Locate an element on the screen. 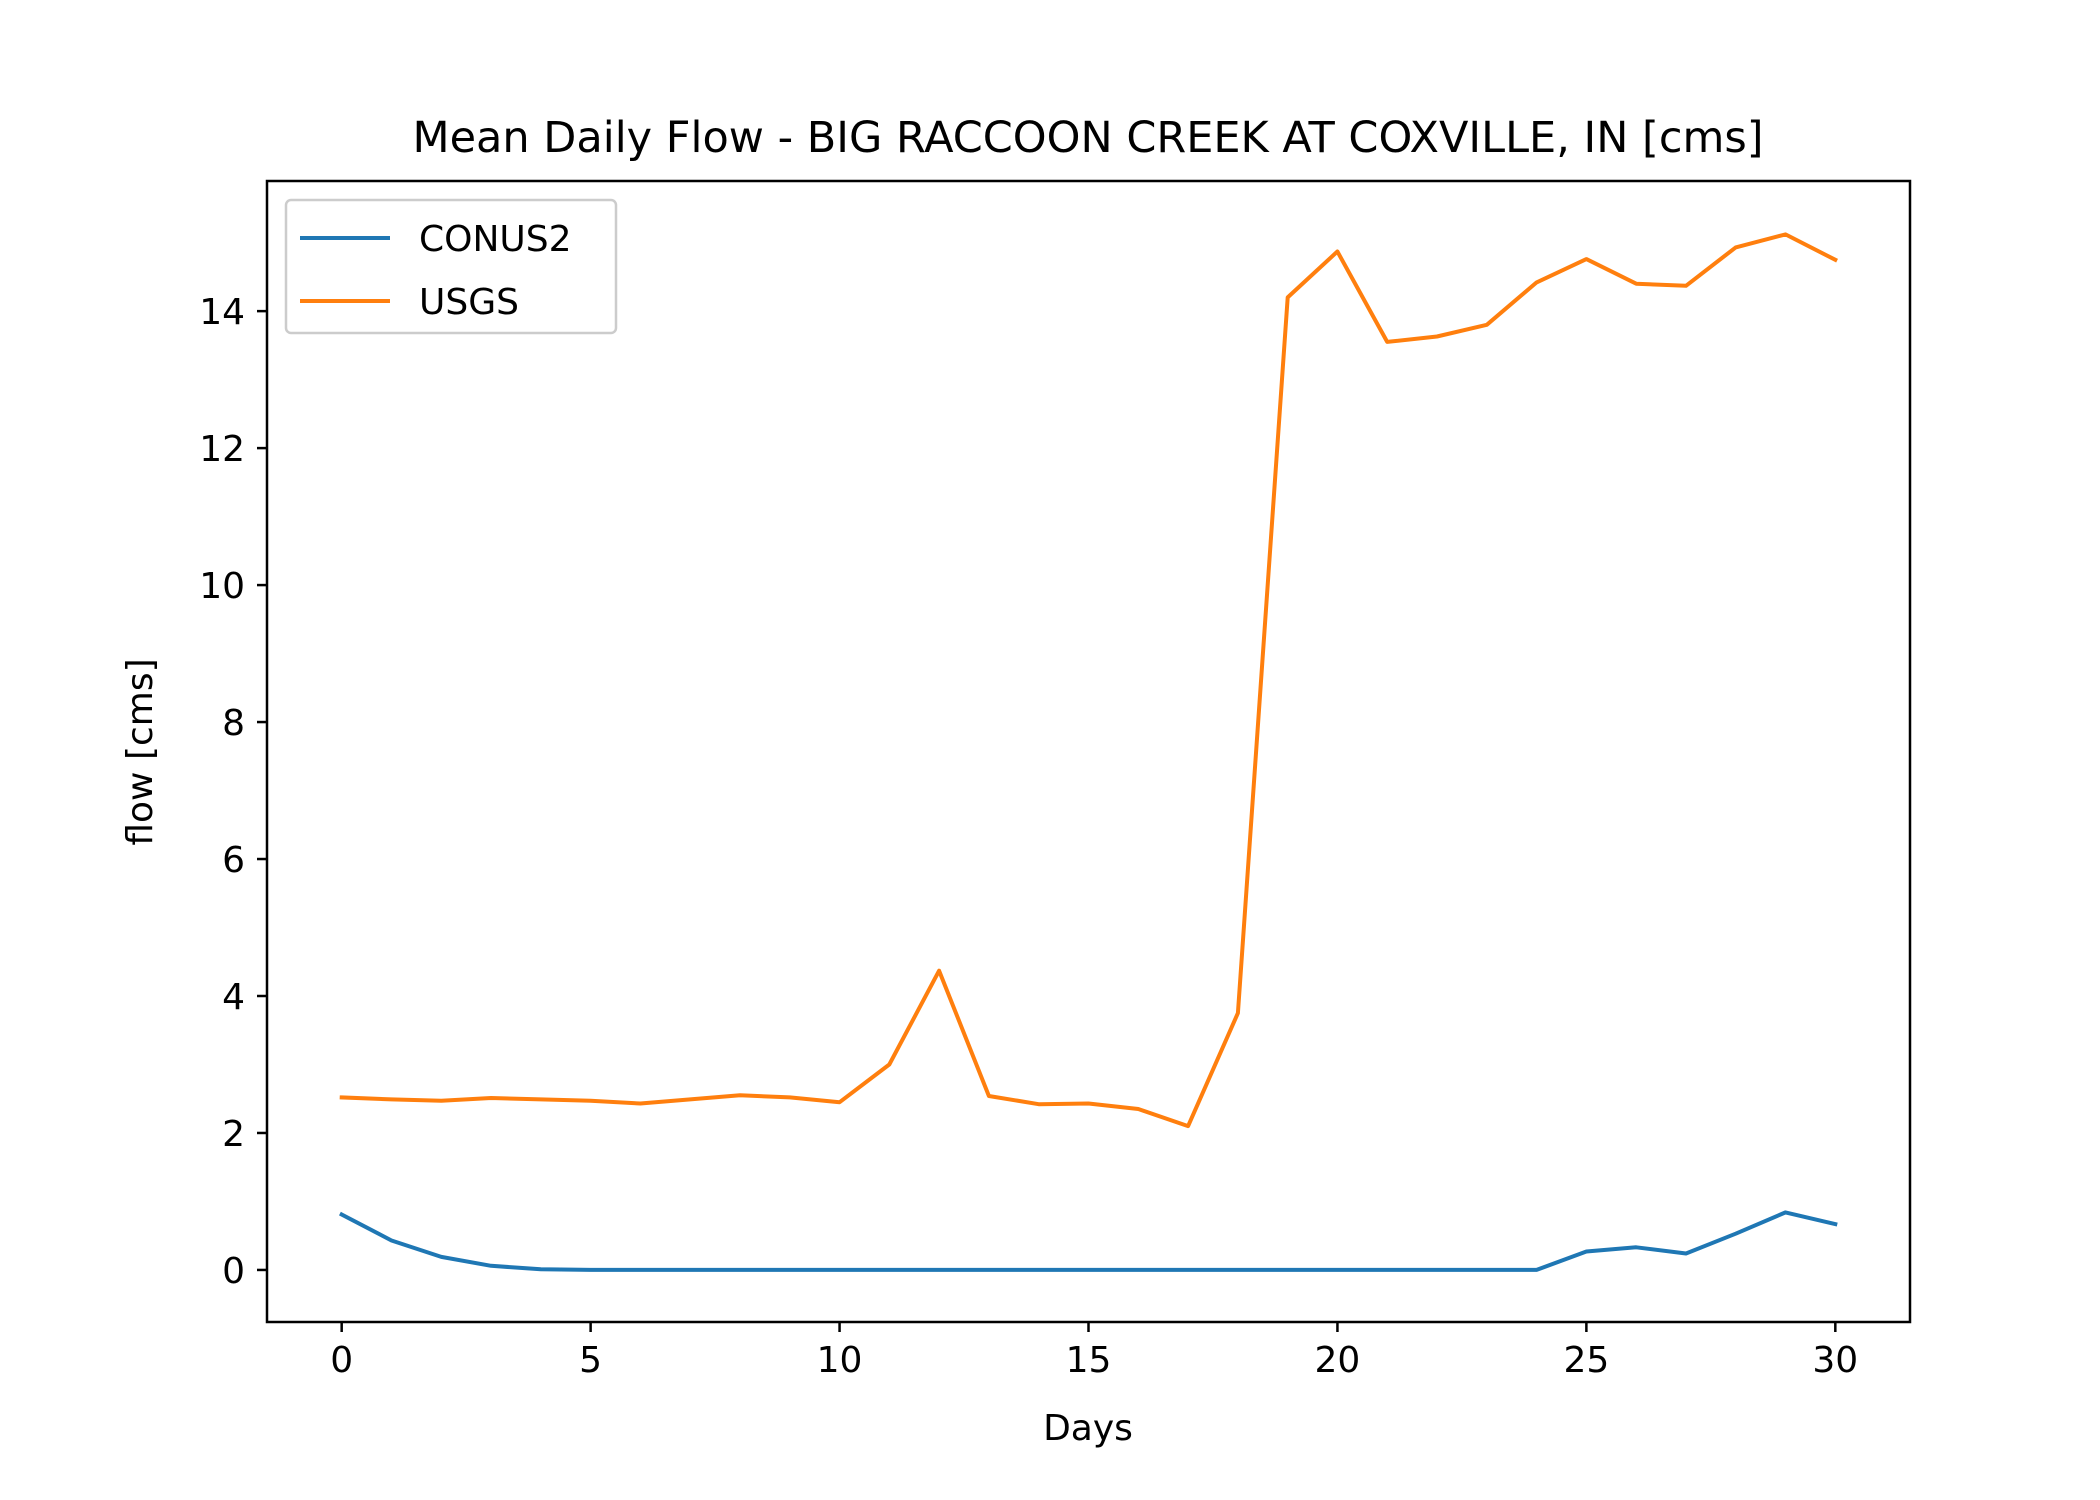 The height and width of the screenshot is (1500, 2100). x-tick-label: 20 is located at coordinates (1338, 1360).